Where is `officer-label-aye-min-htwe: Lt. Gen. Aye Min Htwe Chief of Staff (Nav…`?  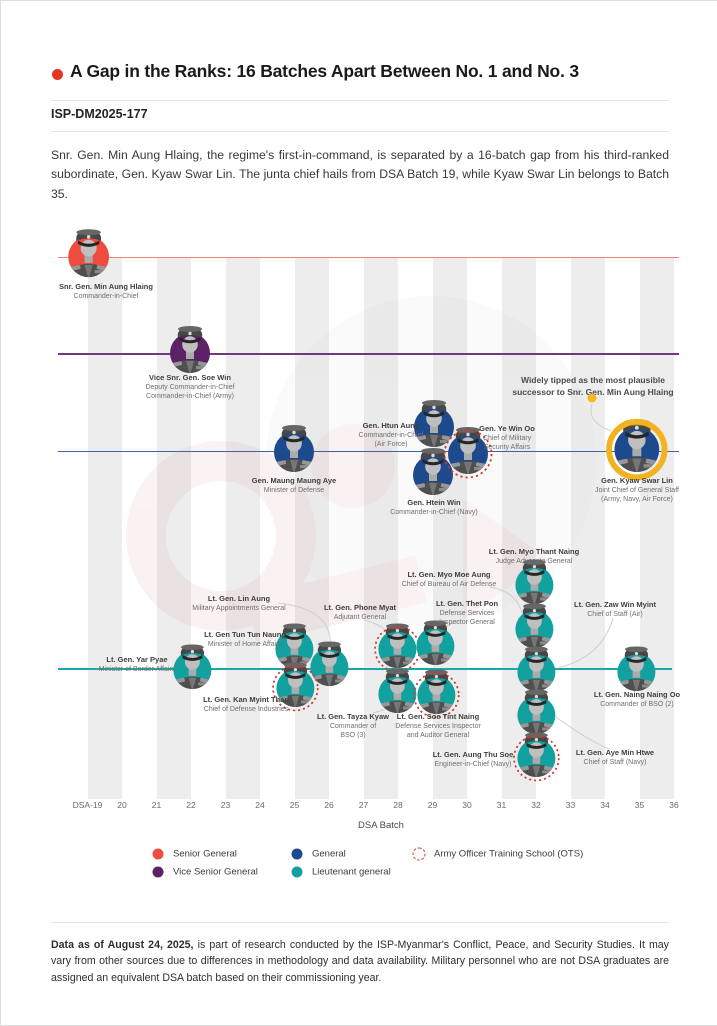
officer-label-aye-min-htwe: Lt. Gen. Aye Min Htwe Chief of Staff (Nav… is located at coordinates (615, 757).